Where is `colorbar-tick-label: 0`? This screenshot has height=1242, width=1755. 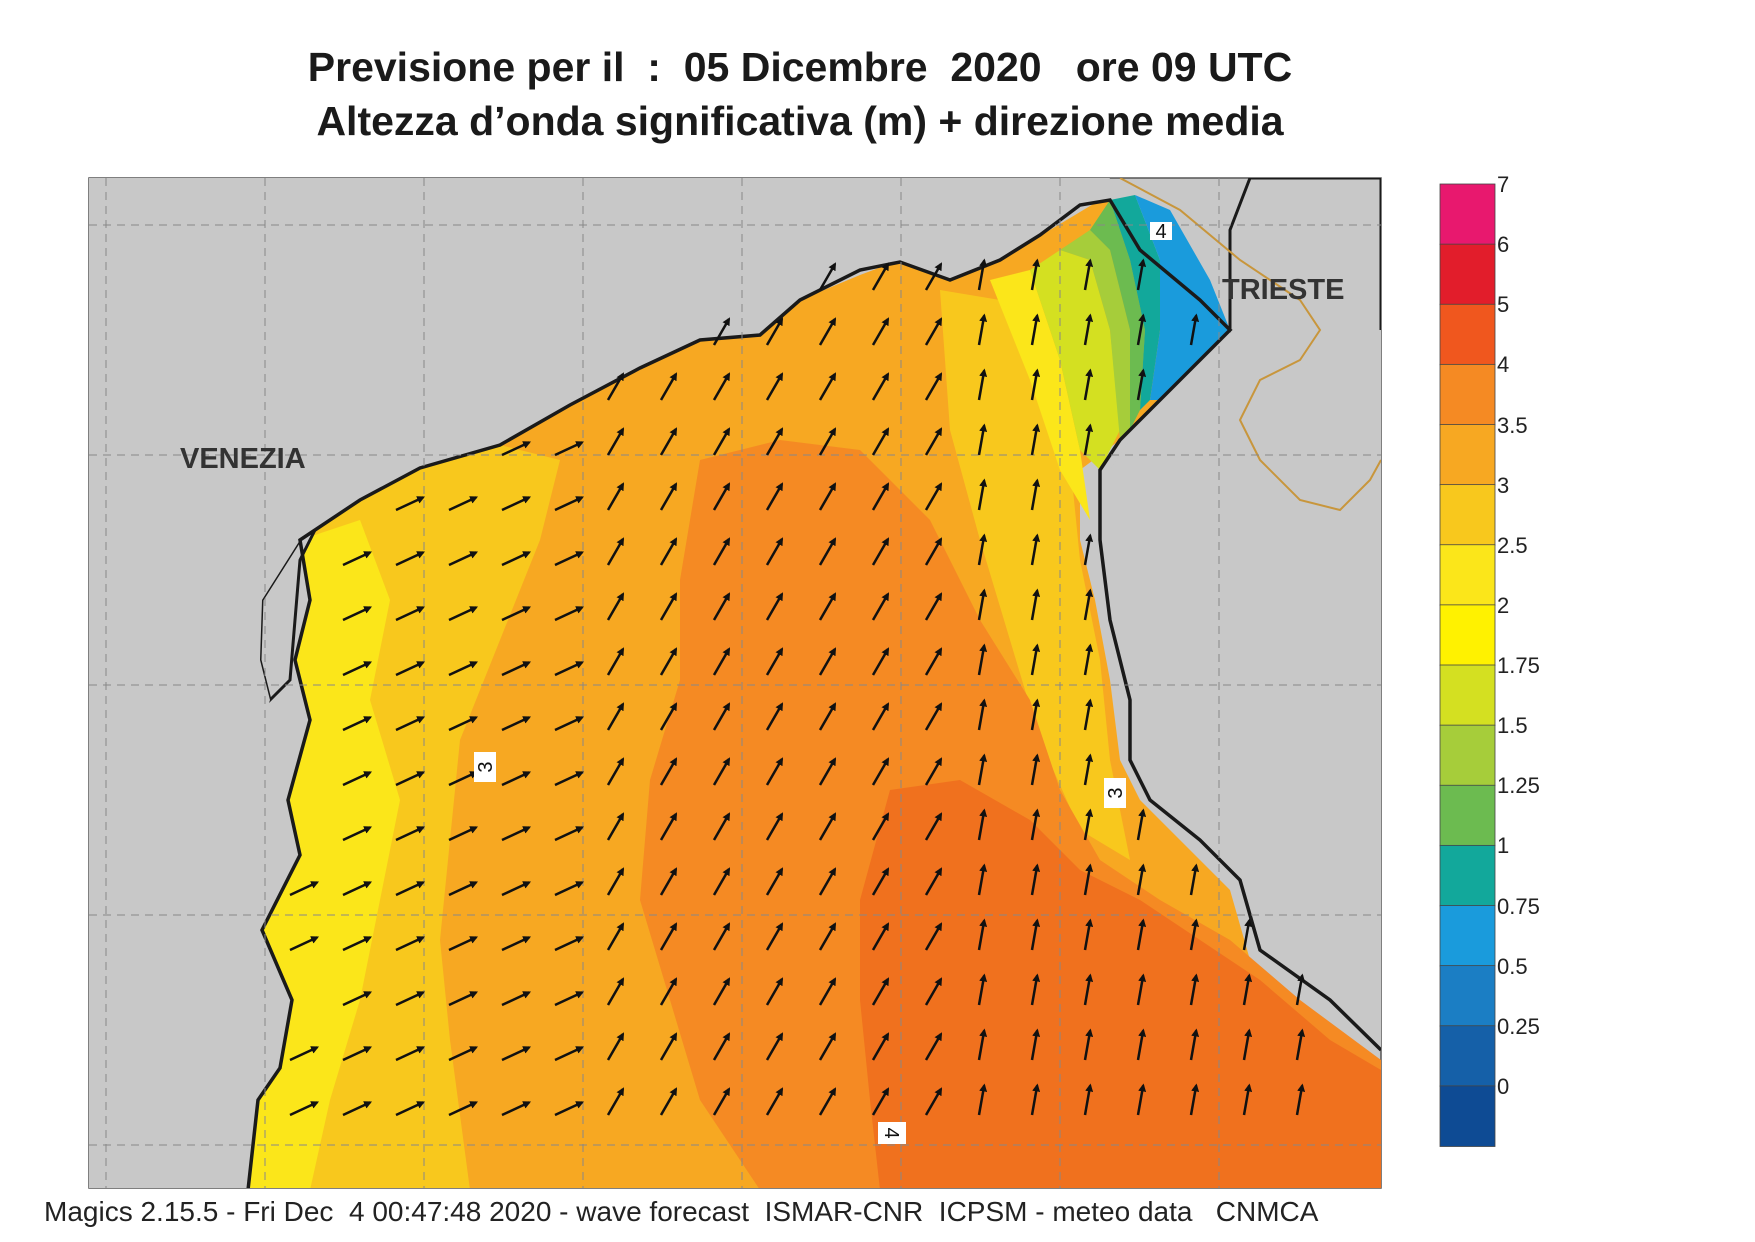 colorbar-tick-label: 0 is located at coordinates (1503, 1086).